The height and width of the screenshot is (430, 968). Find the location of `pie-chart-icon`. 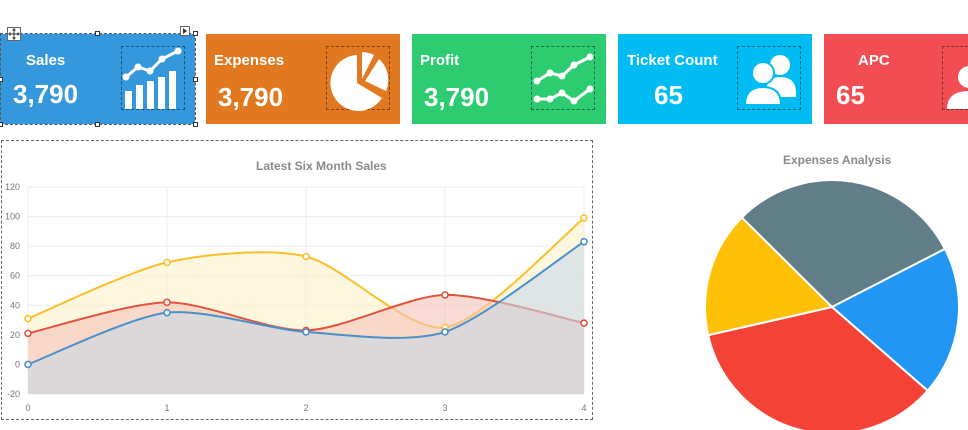

pie-chart-icon is located at coordinates (358, 78).